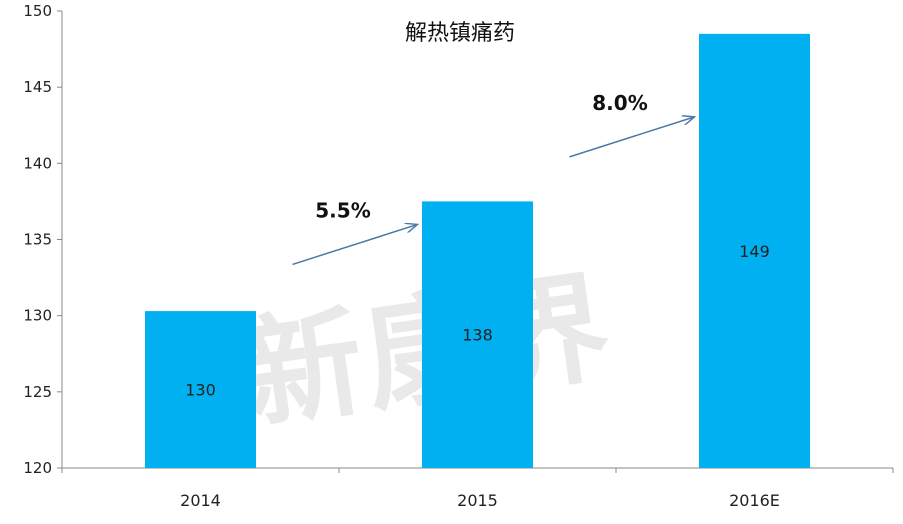 The image size is (903, 524). I want to click on x-tick-label: 2016E, so click(754, 500).